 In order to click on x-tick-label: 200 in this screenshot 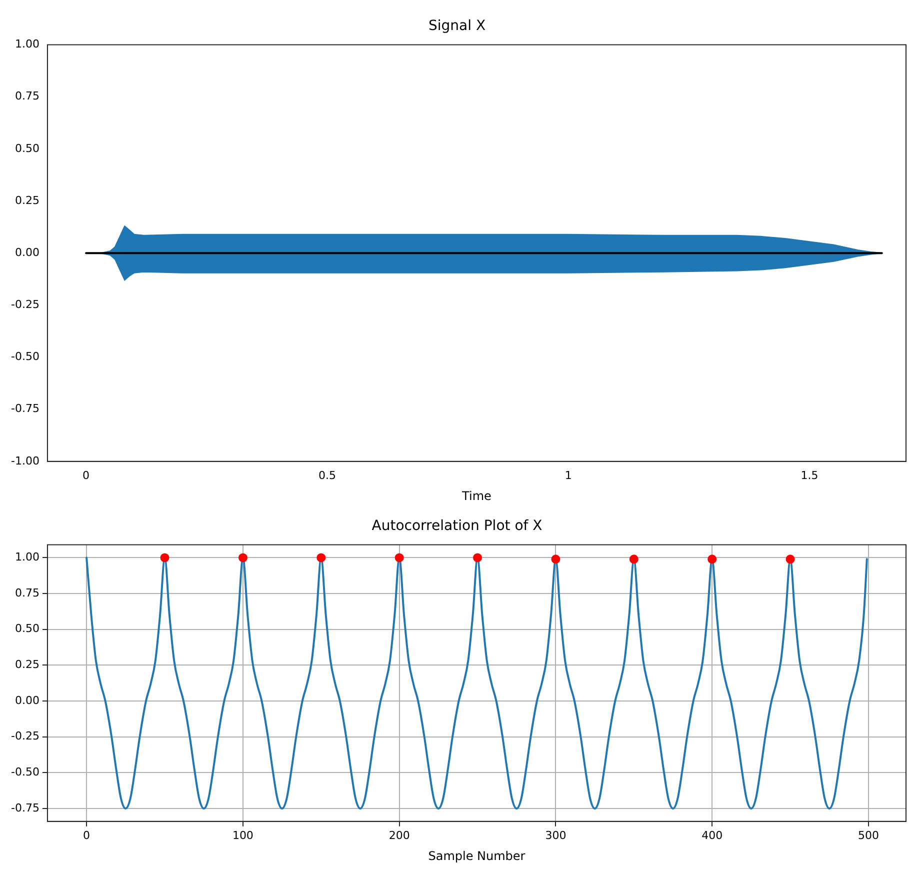, I will do `click(399, 835)`.